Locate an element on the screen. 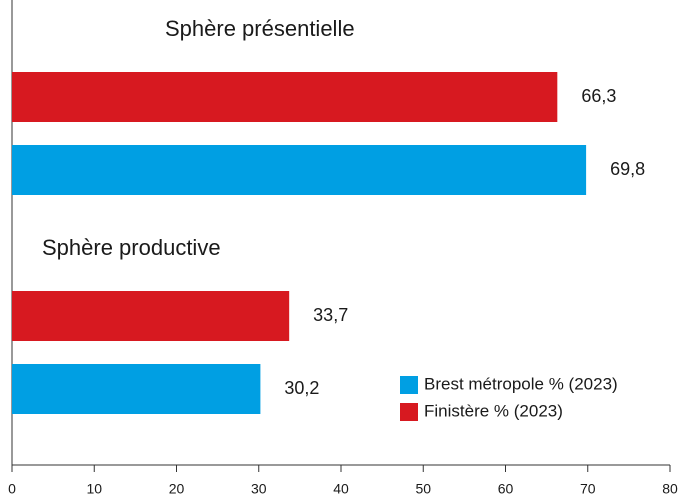 This screenshot has width=680, height=502. legend-label: Finistère % (2023) is located at coordinates (493, 410).